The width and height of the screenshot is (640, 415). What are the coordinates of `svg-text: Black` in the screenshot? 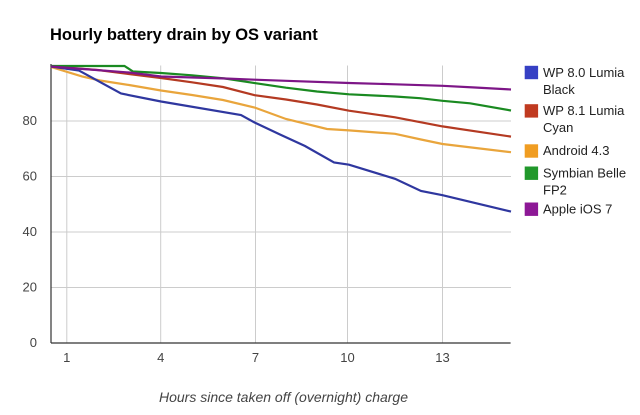 It's located at (559, 89).